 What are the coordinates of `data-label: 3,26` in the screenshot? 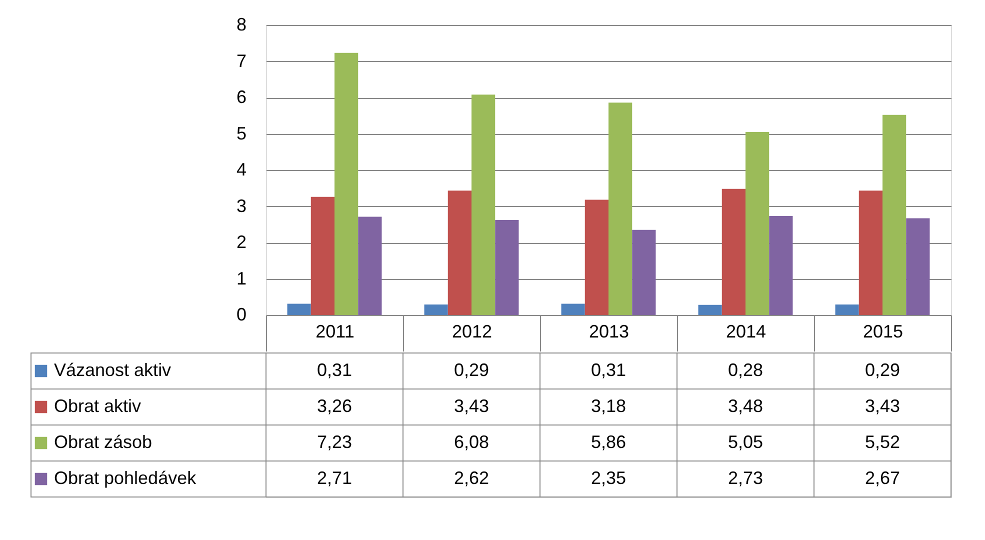 It's located at (334, 406).